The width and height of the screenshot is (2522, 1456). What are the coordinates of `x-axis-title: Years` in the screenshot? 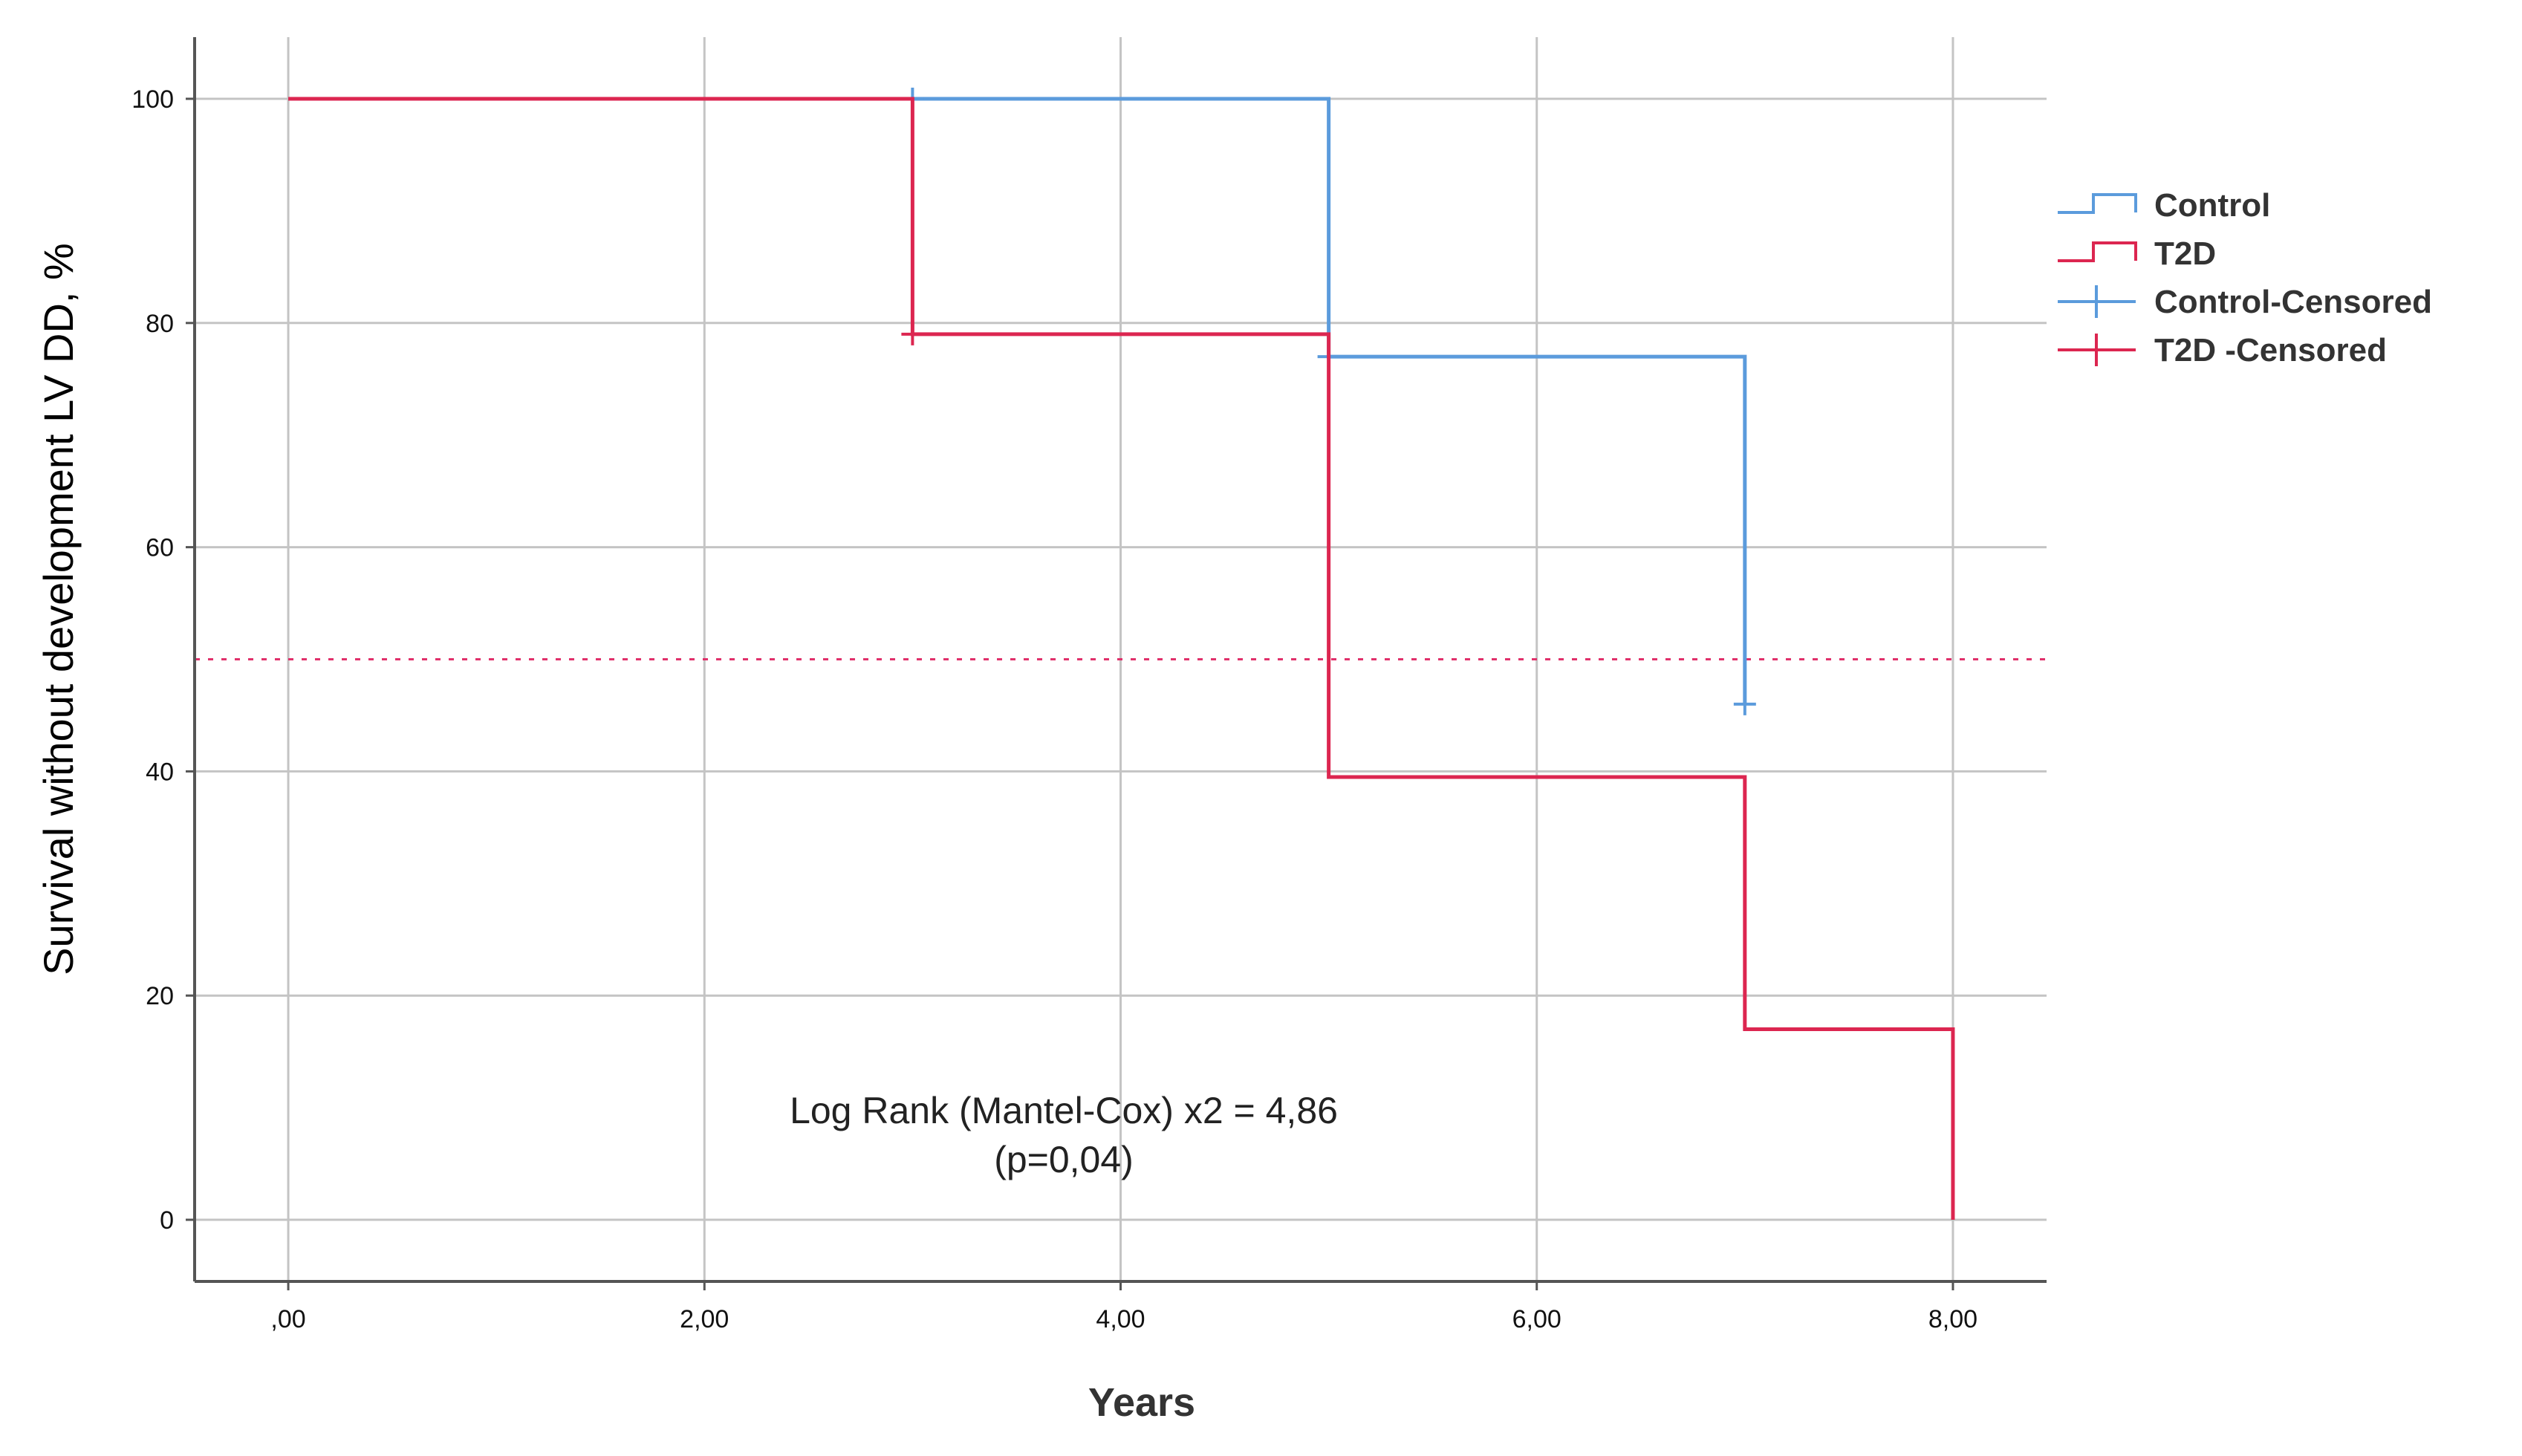 It's located at (1141, 1402).